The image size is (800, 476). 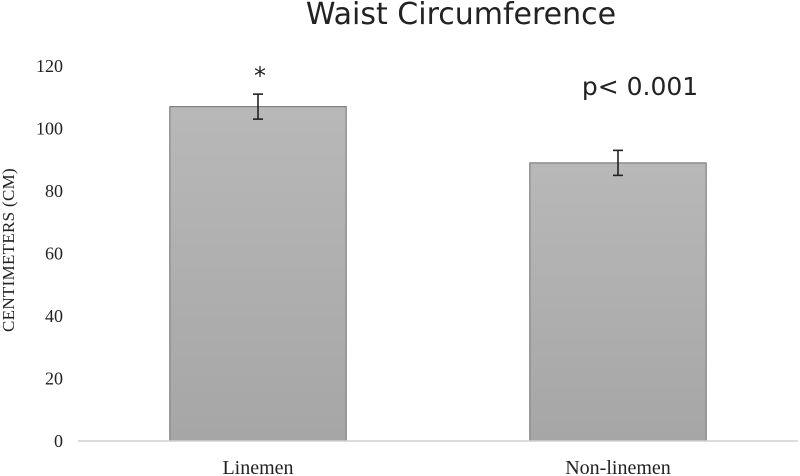 What do you see at coordinates (640, 86) in the screenshot?
I see `p-value-annotation: p< 0.001` at bounding box center [640, 86].